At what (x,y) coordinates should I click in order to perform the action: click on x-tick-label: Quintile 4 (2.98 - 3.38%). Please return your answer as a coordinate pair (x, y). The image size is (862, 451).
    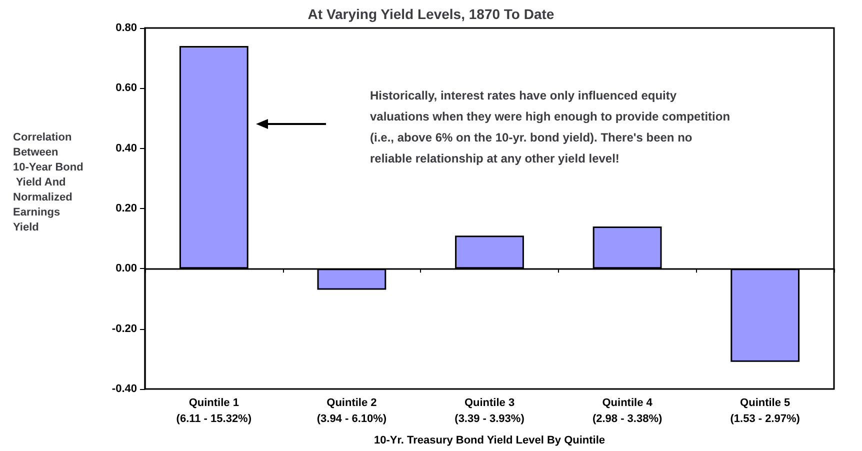
    Looking at the image, I should click on (627, 411).